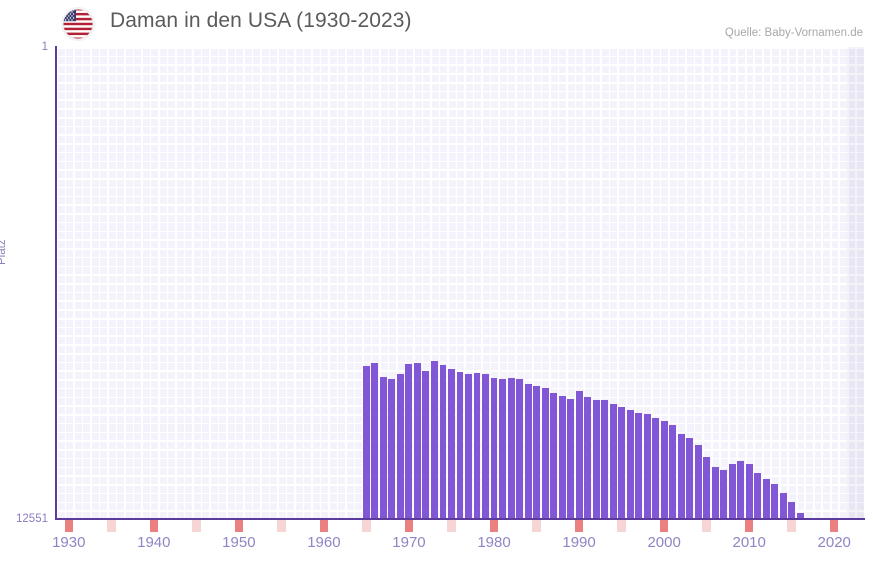 Image resolution: width=873 pixels, height=567 pixels. Describe the element at coordinates (855, 283) in the screenshot. I see `shaded-future-region` at that location.